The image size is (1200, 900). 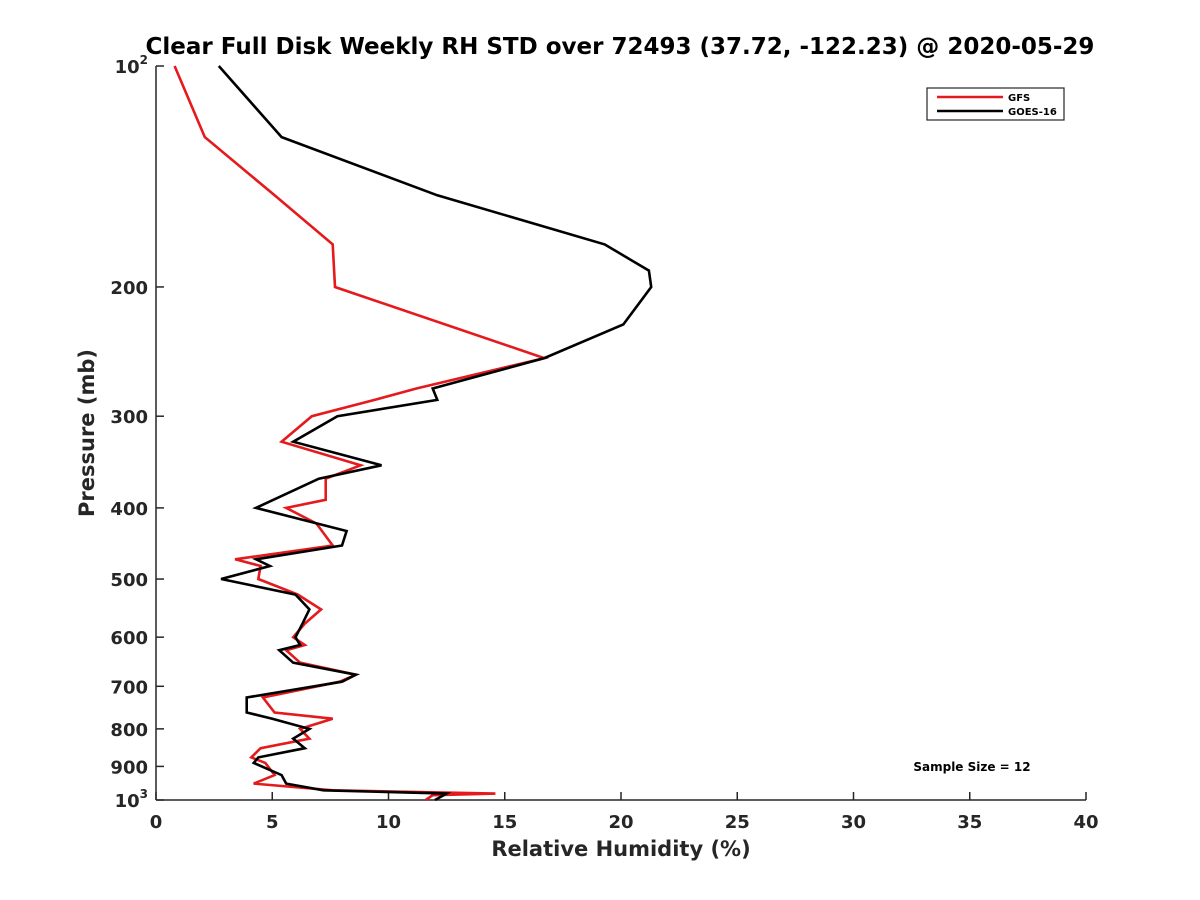 What do you see at coordinates (131, 65) in the screenshot?
I see `y-tick-label: 10²` at bounding box center [131, 65].